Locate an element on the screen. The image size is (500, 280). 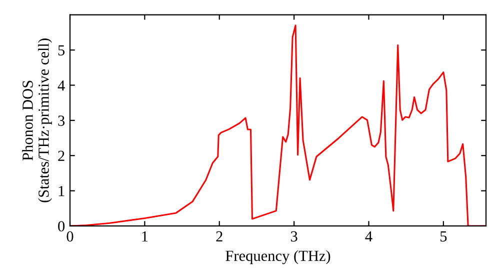
y-tick-label: 5 is located at coordinates (61, 50).